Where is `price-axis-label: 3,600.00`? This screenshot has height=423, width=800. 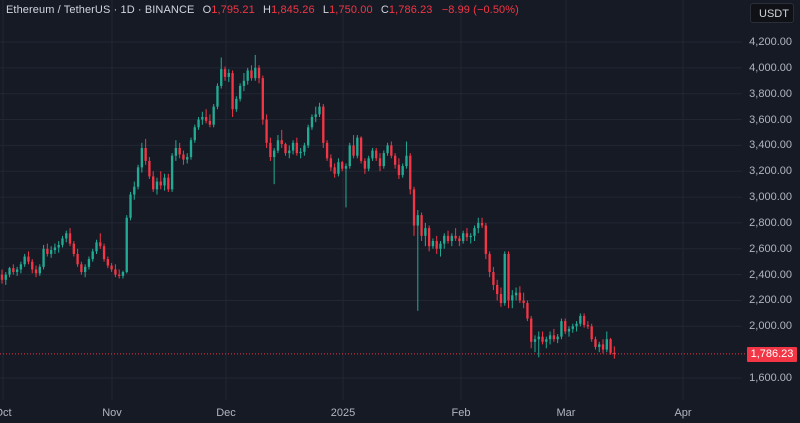 price-axis-label: 3,600.00 is located at coordinates (770, 119).